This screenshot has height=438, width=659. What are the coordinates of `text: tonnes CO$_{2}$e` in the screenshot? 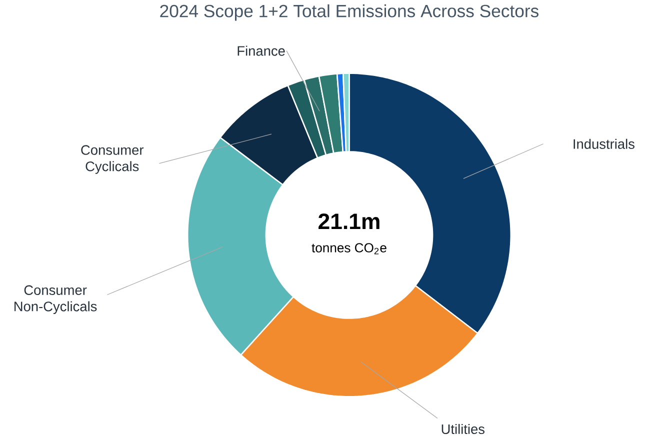 It's located at (349, 248).